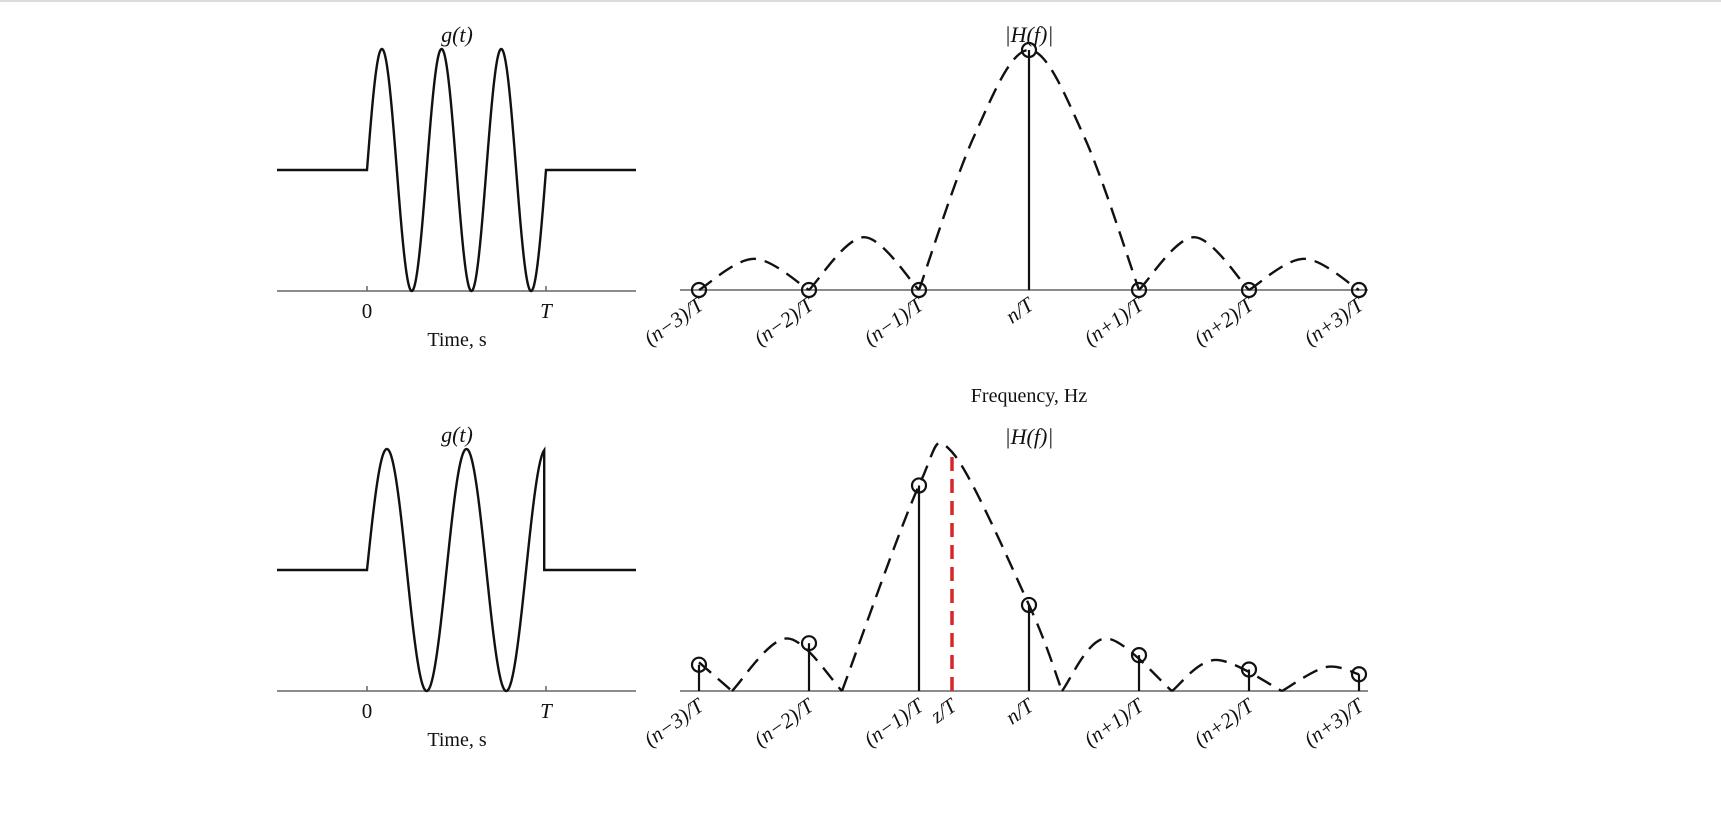 Image resolution: width=1721 pixels, height=821 pixels. I want to click on freq-tick-label-3-4: n/T, so click(1020, 711).